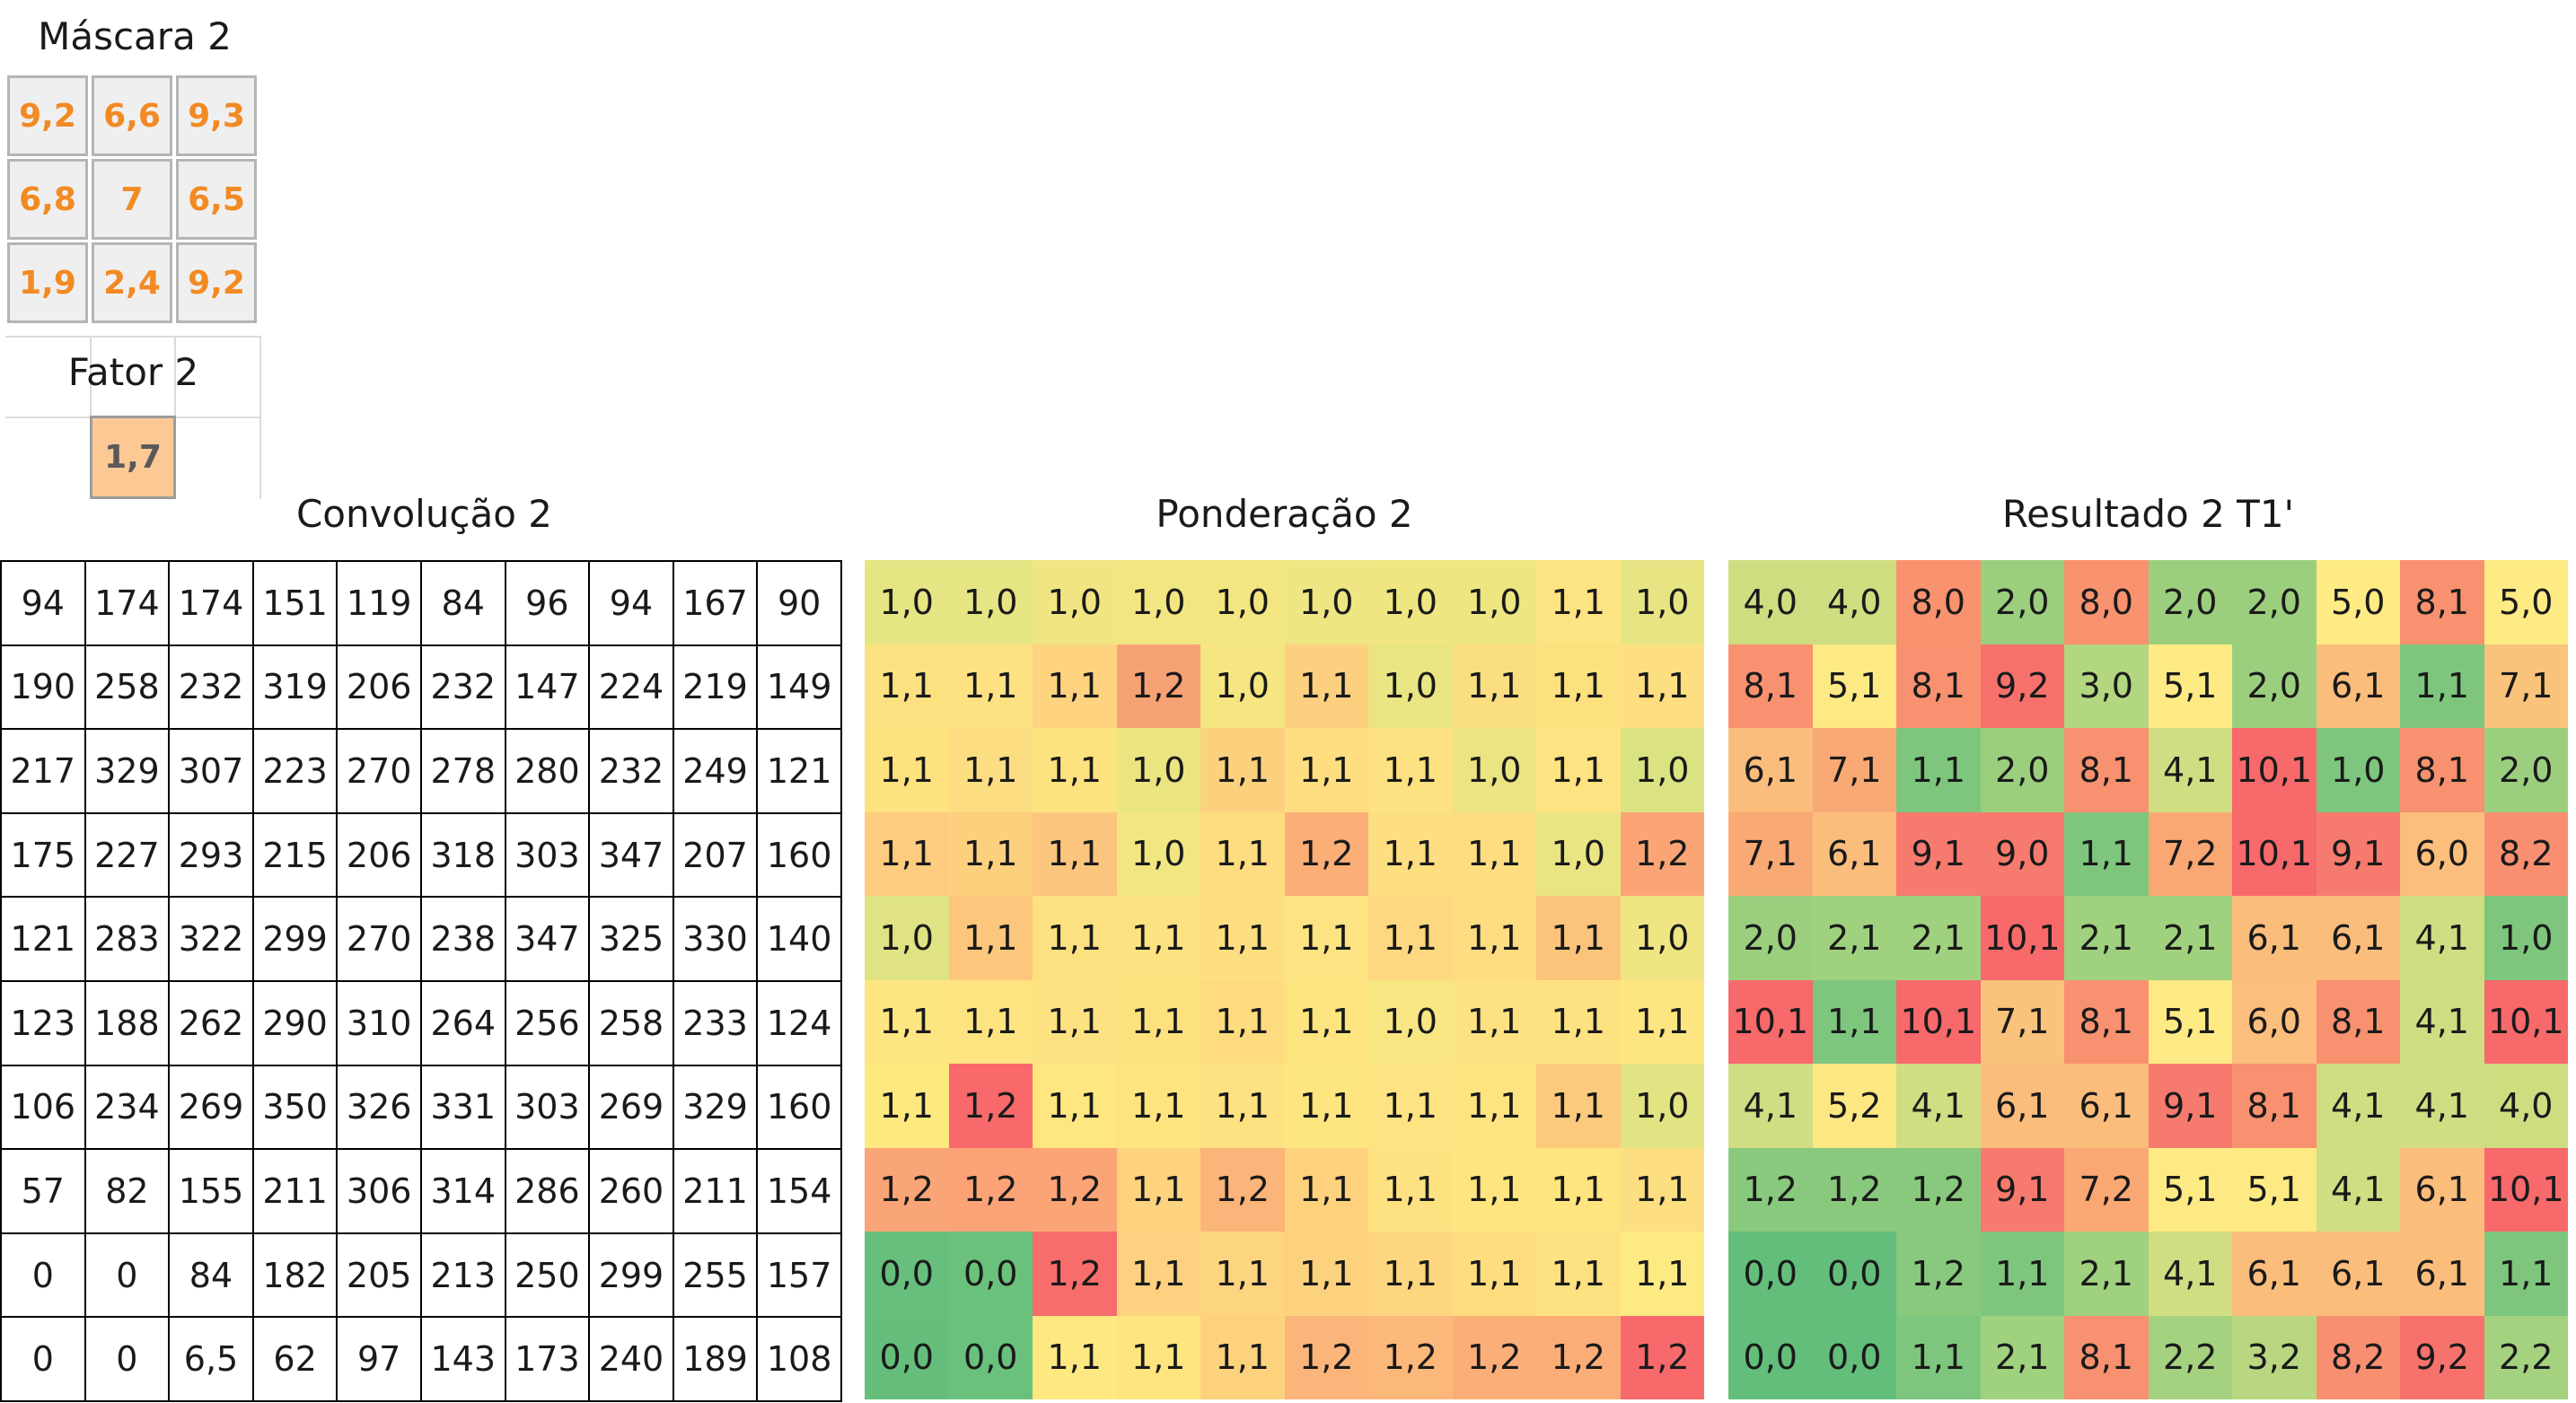 The width and height of the screenshot is (2576, 1403). I want to click on convolution-cell: 258, so click(631, 1023).